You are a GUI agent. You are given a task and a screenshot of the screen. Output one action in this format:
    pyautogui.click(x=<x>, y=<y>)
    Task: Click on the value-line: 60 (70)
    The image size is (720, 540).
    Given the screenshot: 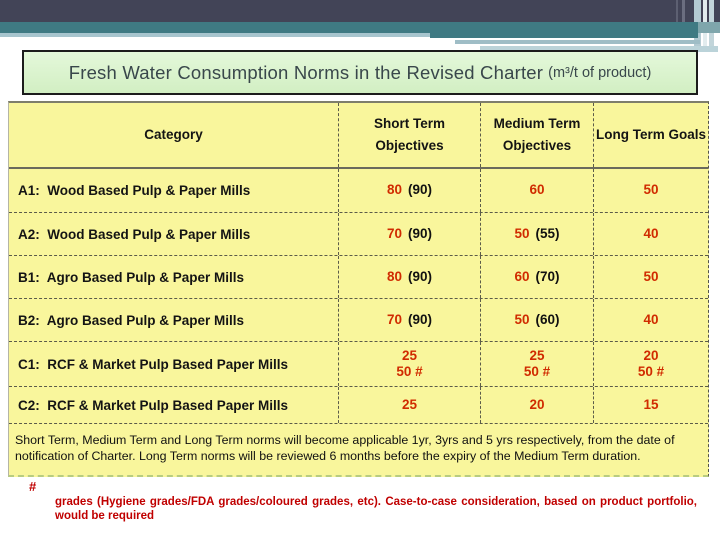 What is the action you would take?
    pyautogui.click(x=537, y=276)
    